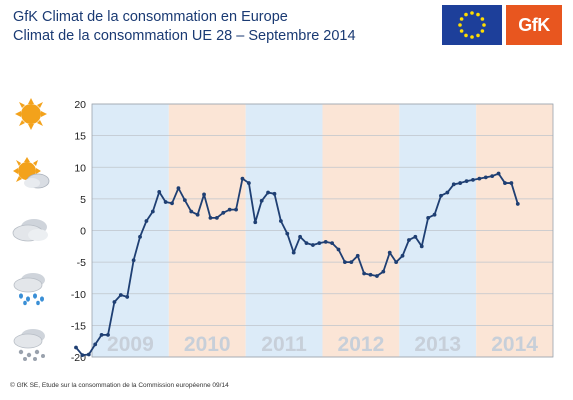  Describe the element at coordinates (130, 344) in the screenshot. I see `year-label: 2009` at that location.